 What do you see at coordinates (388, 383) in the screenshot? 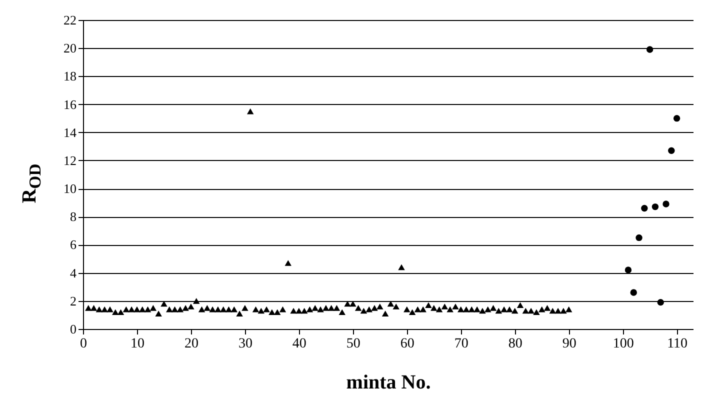
I see `x-axis-title: minta No.` at bounding box center [388, 383].